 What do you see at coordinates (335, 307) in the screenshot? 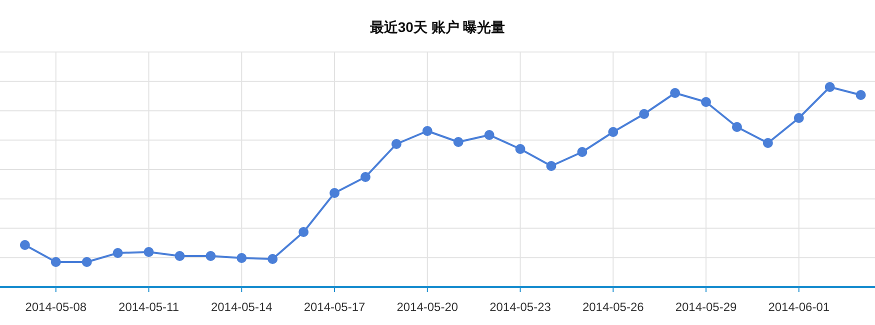
I see `x-tick-label: 2014-05-17` at bounding box center [335, 307].